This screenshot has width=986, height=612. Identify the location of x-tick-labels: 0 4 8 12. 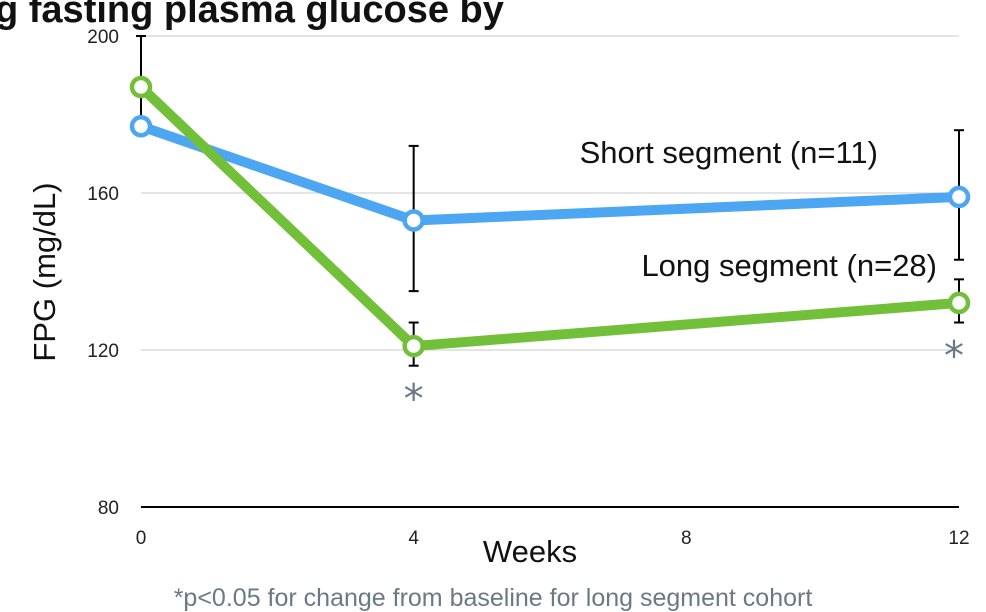
(553, 538).